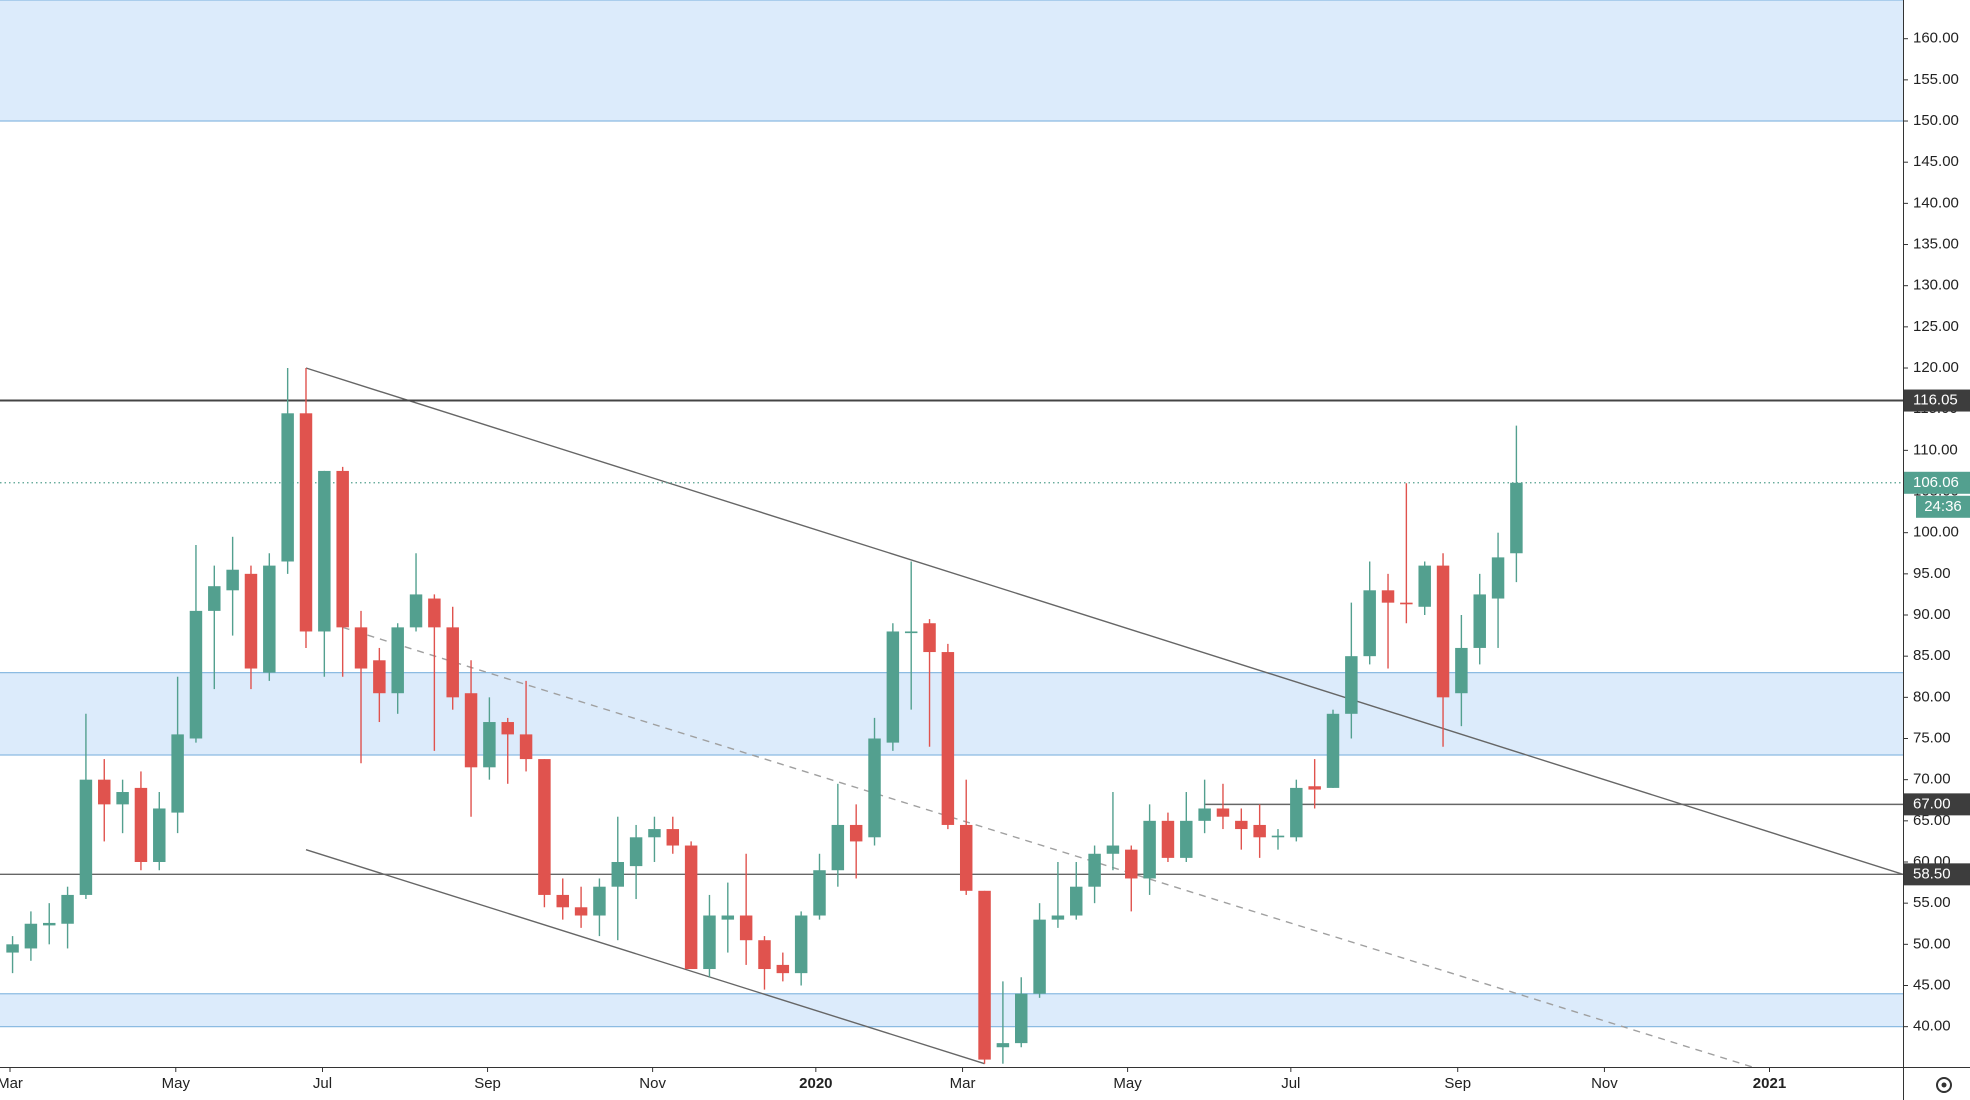 This screenshot has width=1970, height=1100. Describe the element at coordinates (1932, 1026) in the screenshot. I see `y-tick-label: 40.00` at that location.